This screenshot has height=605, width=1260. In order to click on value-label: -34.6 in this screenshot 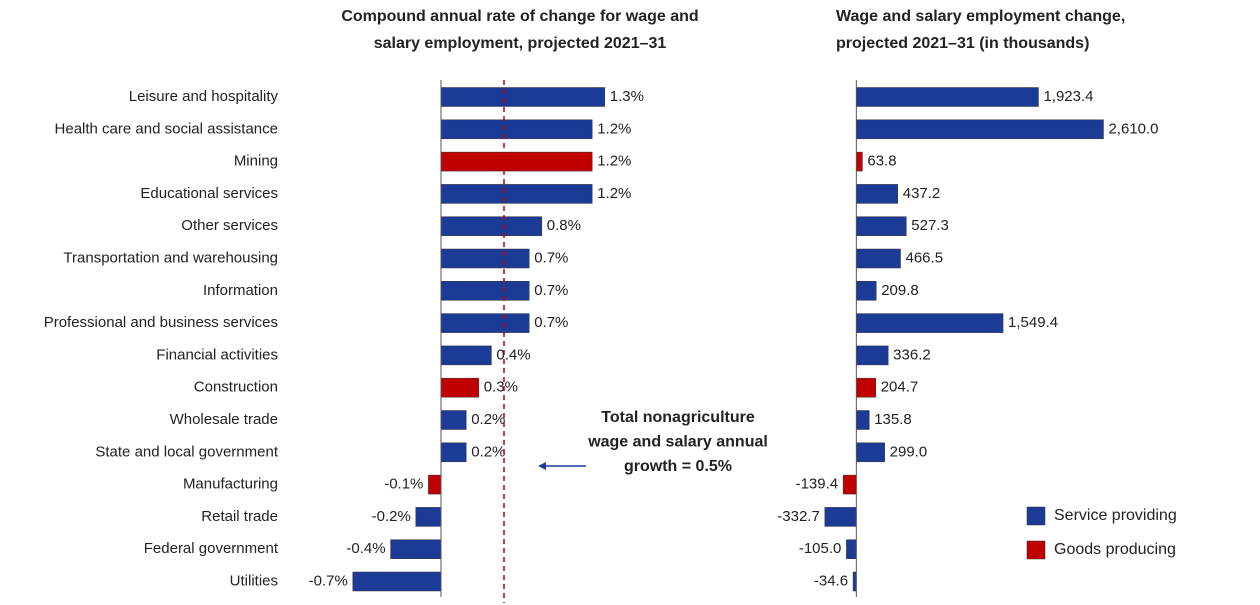, I will do `click(831, 580)`.